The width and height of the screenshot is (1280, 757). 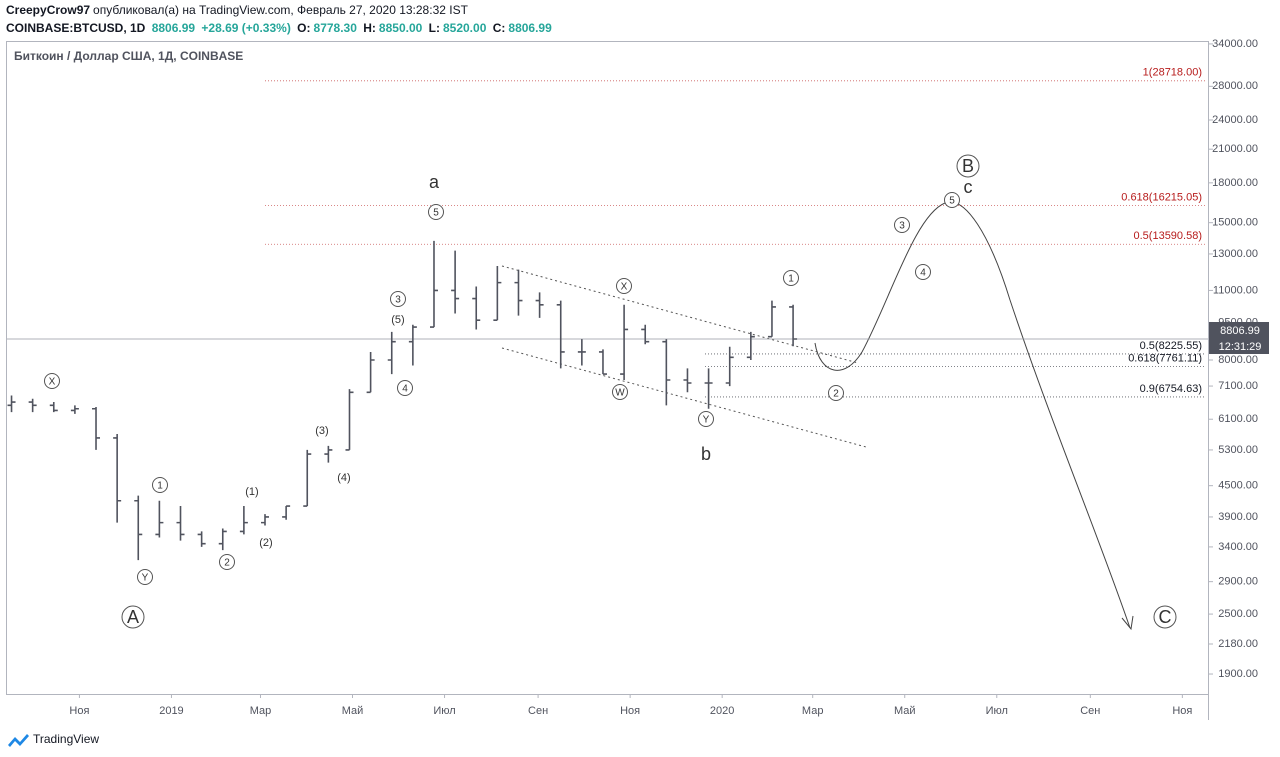 What do you see at coordinates (1238, 517) in the screenshot?
I see `y-tick-label: 3900.00` at bounding box center [1238, 517].